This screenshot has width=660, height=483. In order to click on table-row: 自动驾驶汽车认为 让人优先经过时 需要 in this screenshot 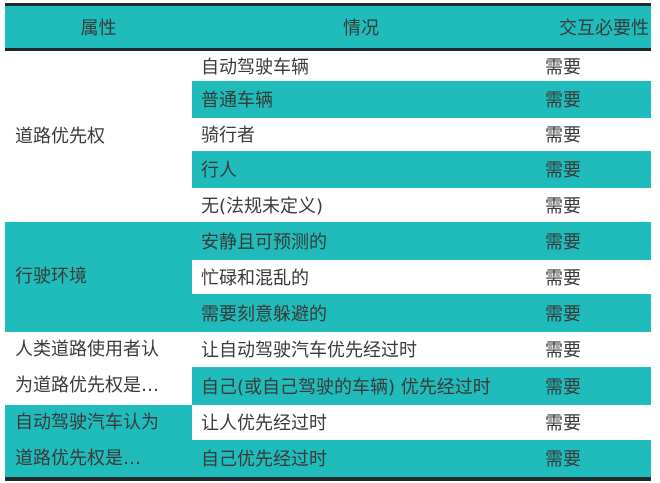, I will do `click(328, 422)`.